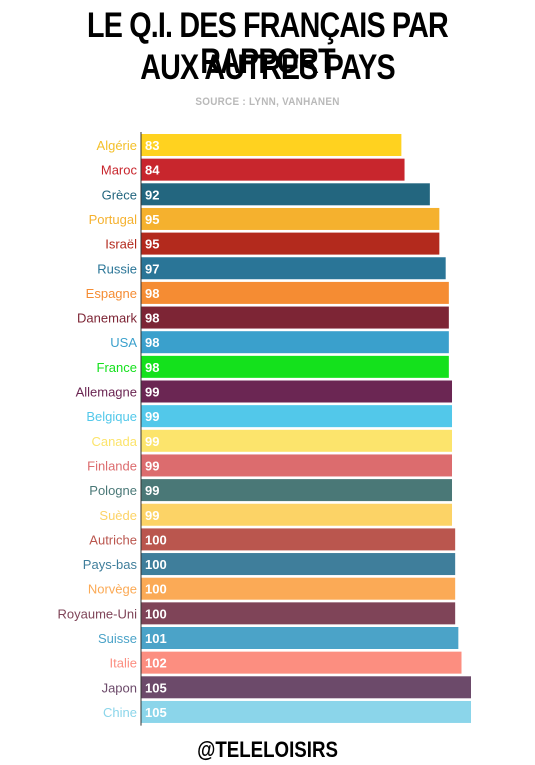 The image size is (535, 765). What do you see at coordinates (297, 465) in the screenshot?
I see `bar-finlande` at bounding box center [297, 465].